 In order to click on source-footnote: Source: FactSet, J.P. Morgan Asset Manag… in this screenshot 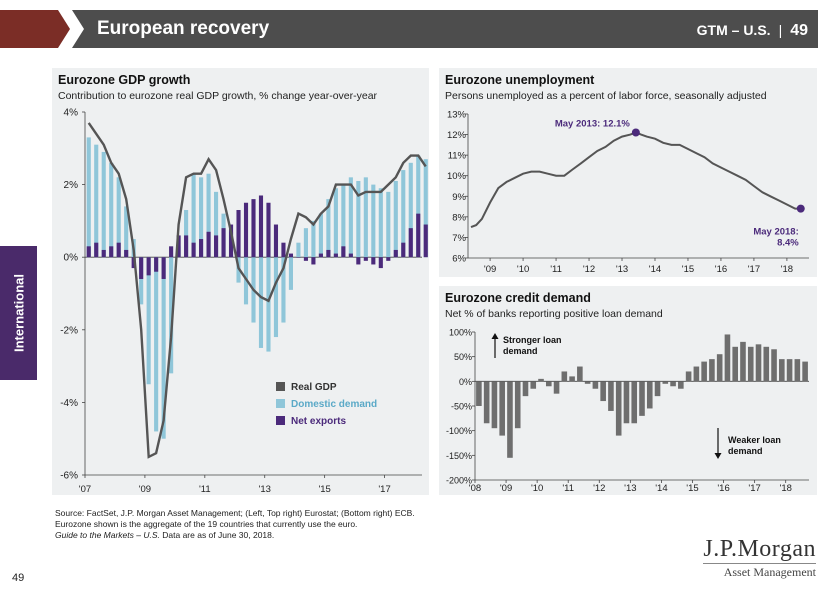, I will do `click(235, 524)`.